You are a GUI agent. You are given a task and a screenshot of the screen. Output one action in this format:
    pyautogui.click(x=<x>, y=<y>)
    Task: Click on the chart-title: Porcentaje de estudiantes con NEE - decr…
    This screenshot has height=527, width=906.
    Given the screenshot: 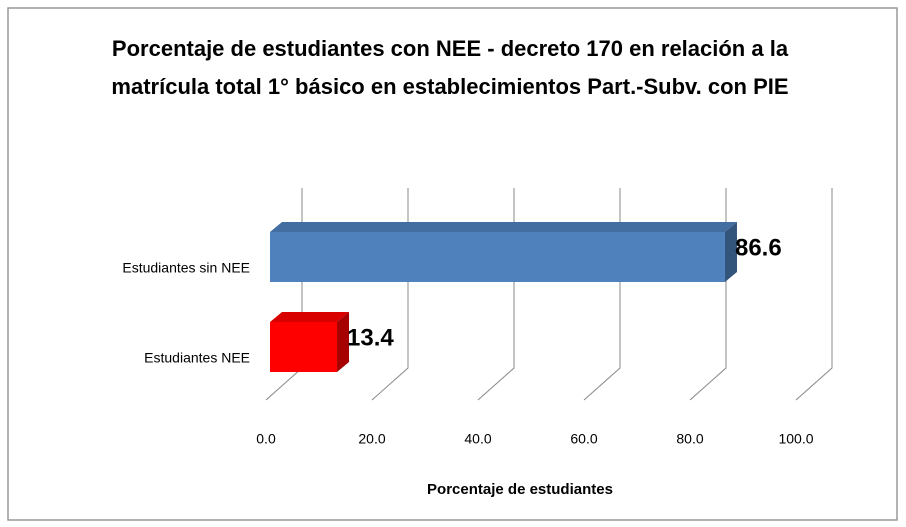 What is the action you would take?
    pyautogui.click(x=450, y=67)
    